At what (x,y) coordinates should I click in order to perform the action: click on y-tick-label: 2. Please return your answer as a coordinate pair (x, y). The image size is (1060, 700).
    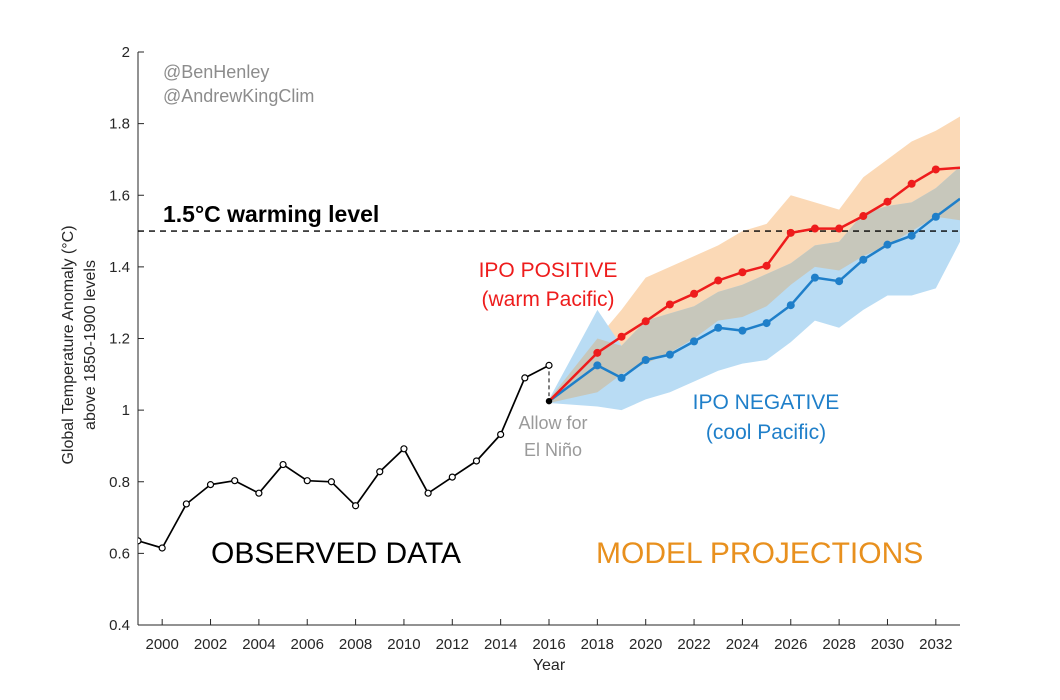
    Looking at the image, I should click on (126, 52).